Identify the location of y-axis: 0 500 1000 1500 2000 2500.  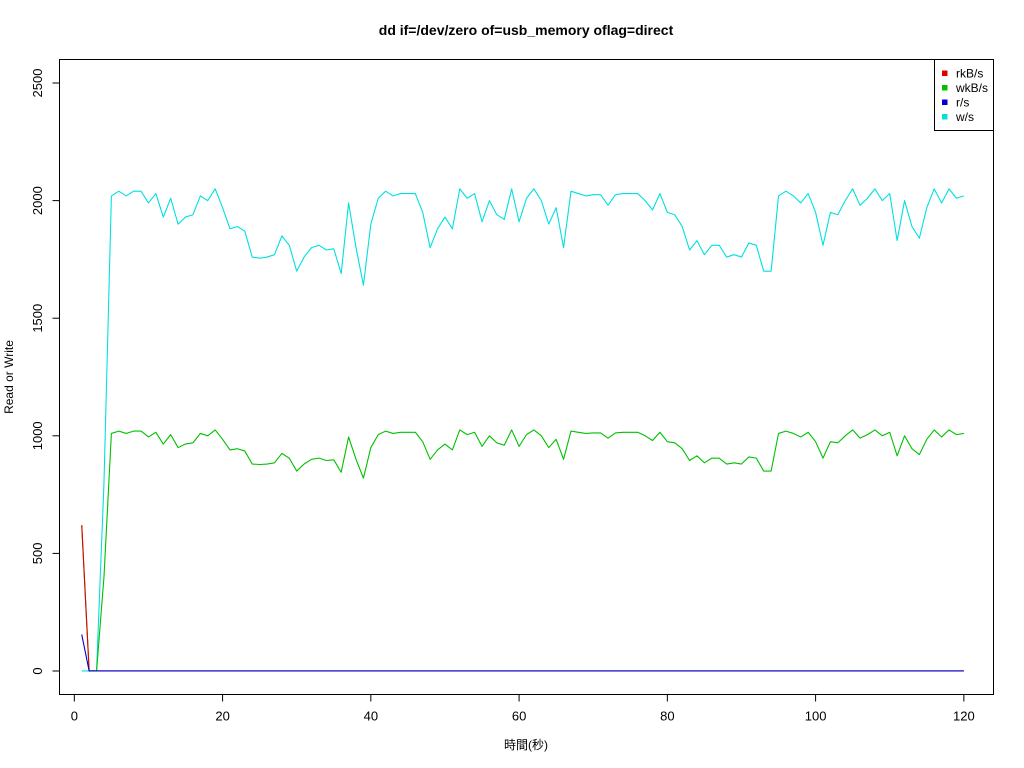
(45, 372).